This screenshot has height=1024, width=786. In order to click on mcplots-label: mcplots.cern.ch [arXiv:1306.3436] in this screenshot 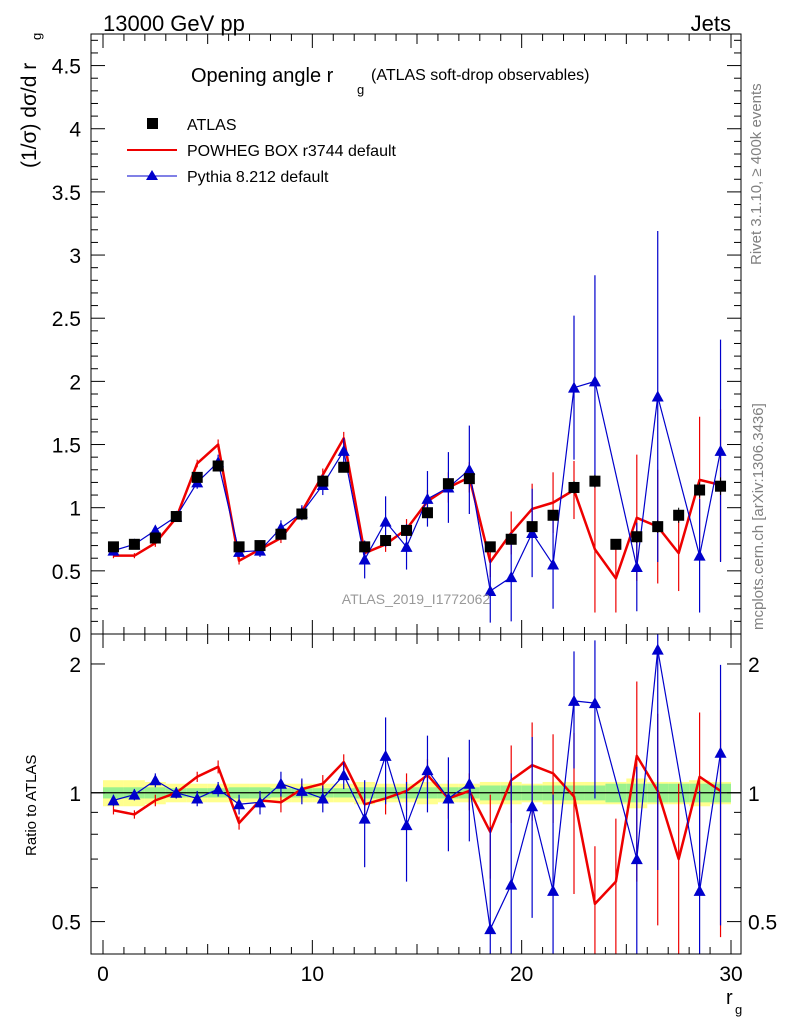, I will do `click(758, 516)`.